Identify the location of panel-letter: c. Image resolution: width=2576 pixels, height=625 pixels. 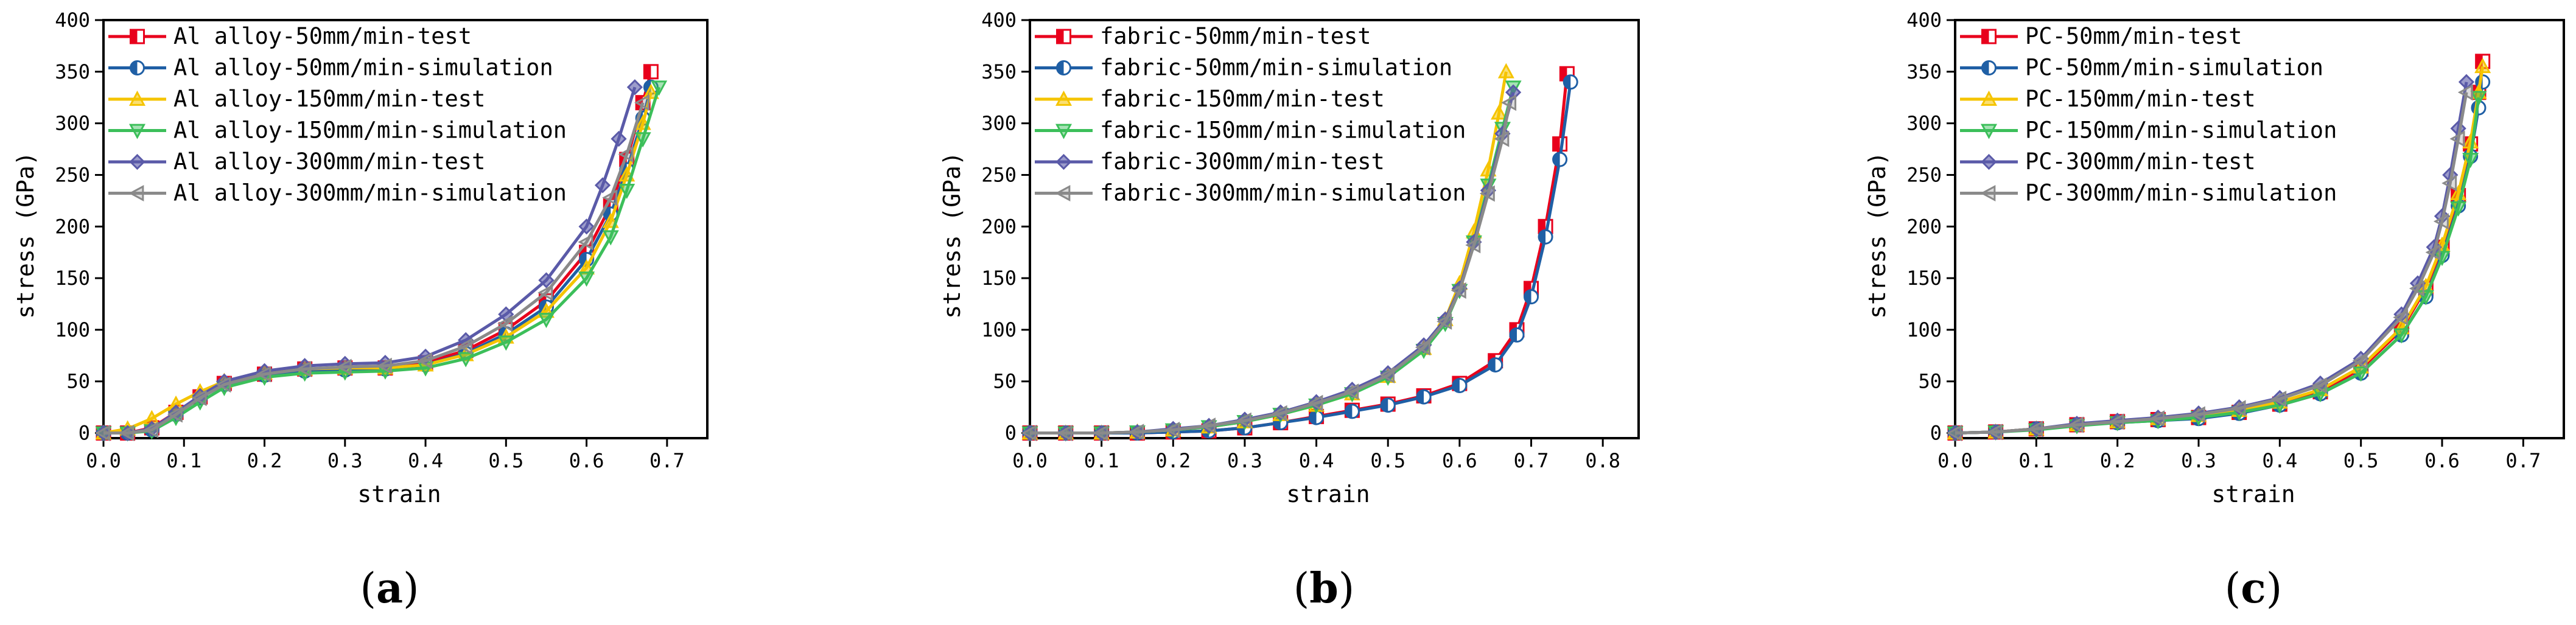
(2253, 588).